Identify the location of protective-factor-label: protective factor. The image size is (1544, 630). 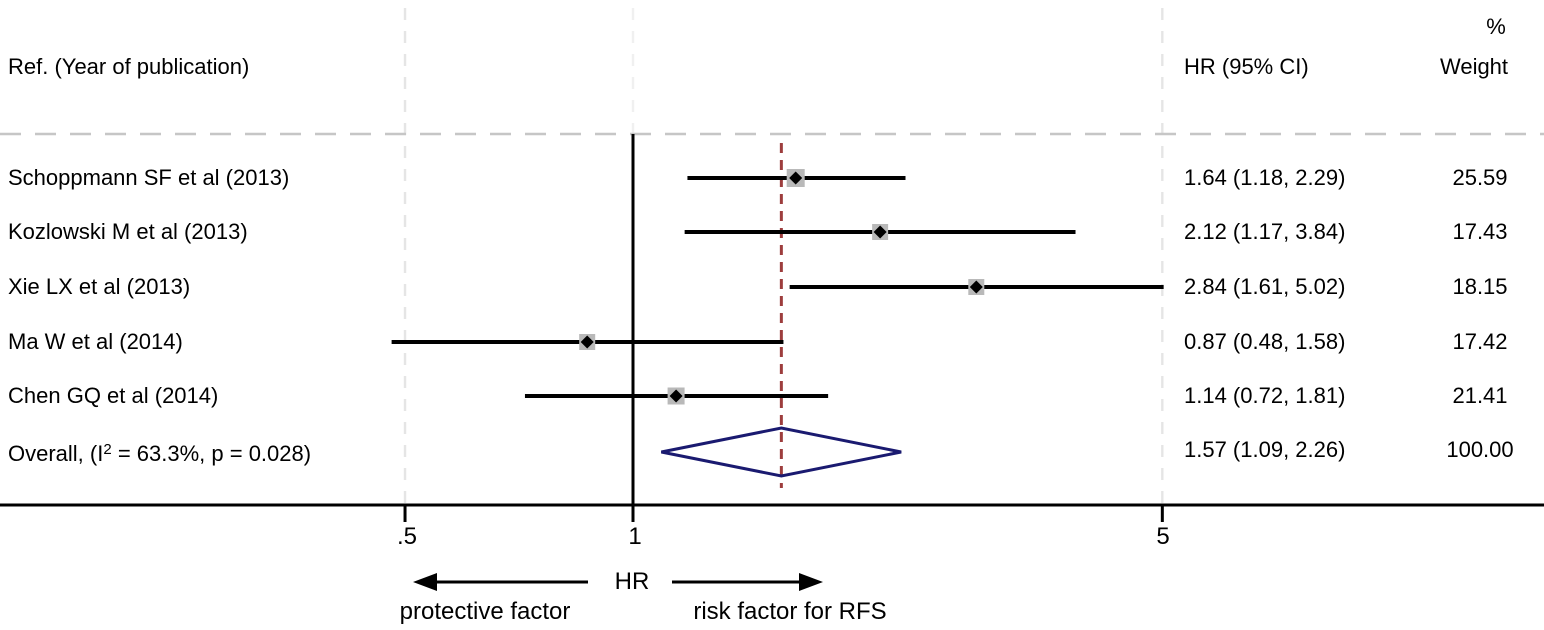
(485, 611).